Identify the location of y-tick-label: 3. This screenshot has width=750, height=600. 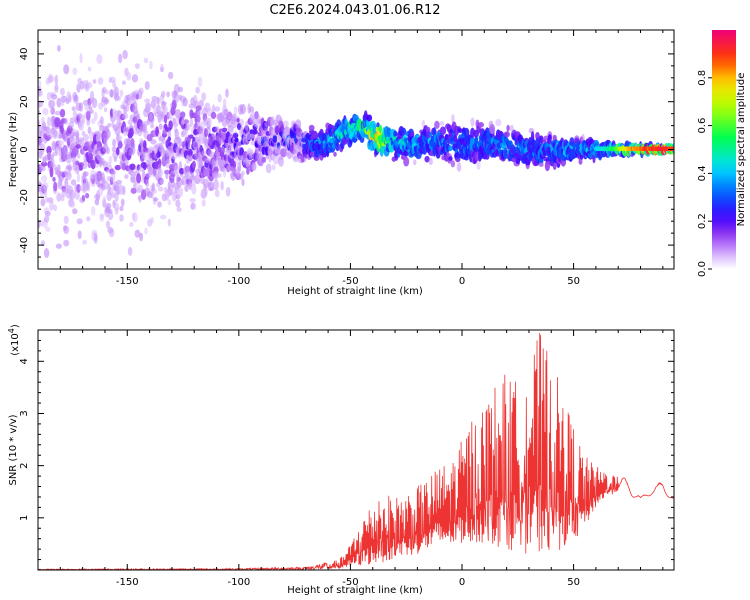
(24, 413).